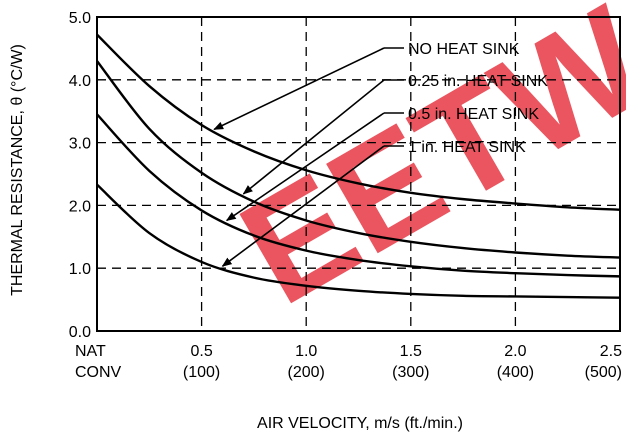 The image size is (626, 434). Describe the element at coordinates (411, 351) in the screenshot. I see `x-tick-label: 1.5` at that location.